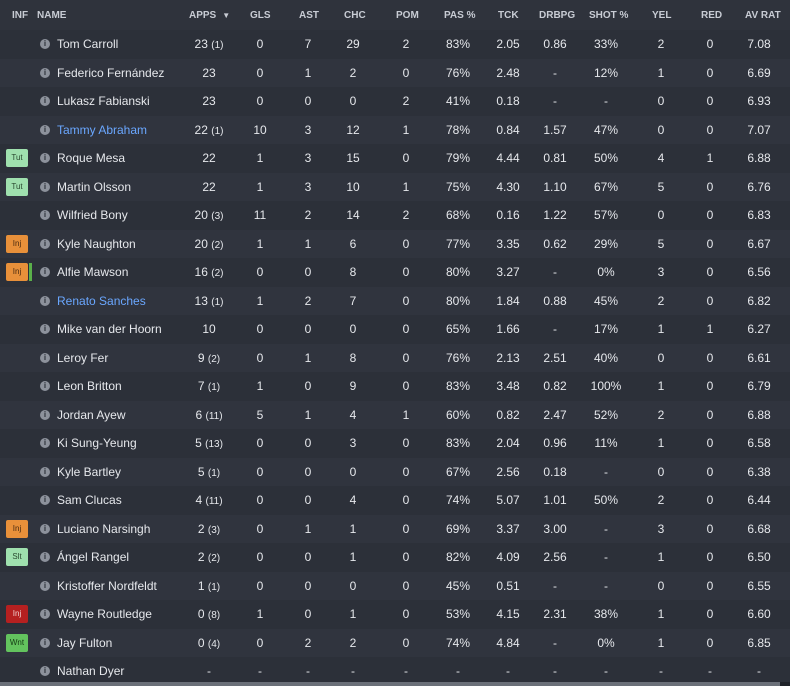 The height and width of the screenshot is (686, 790). I want to click on player-name: Federico Fernández, so click(111, 72).